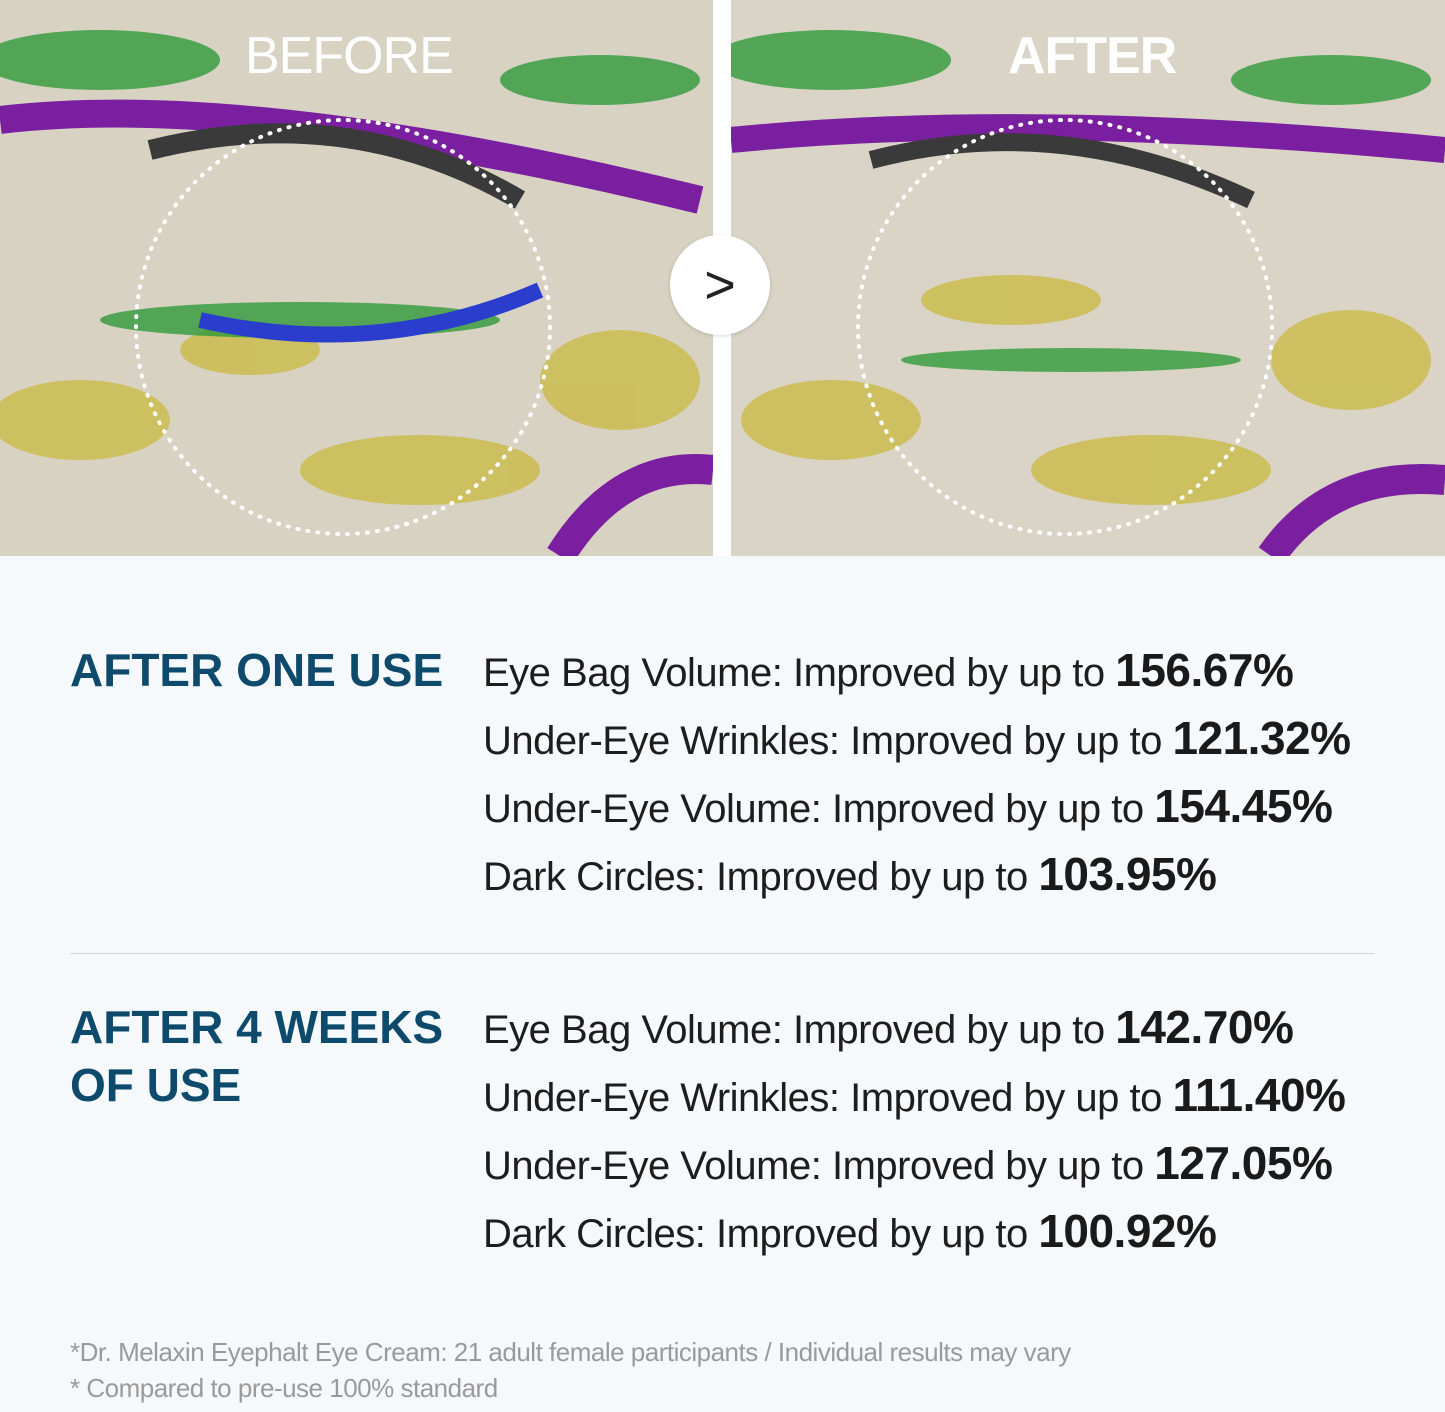 This screenshot has height=1412, width=1445. I want to click on result-row: Dark Circles: Improved by up to 100.92%, so click(850, 1231).